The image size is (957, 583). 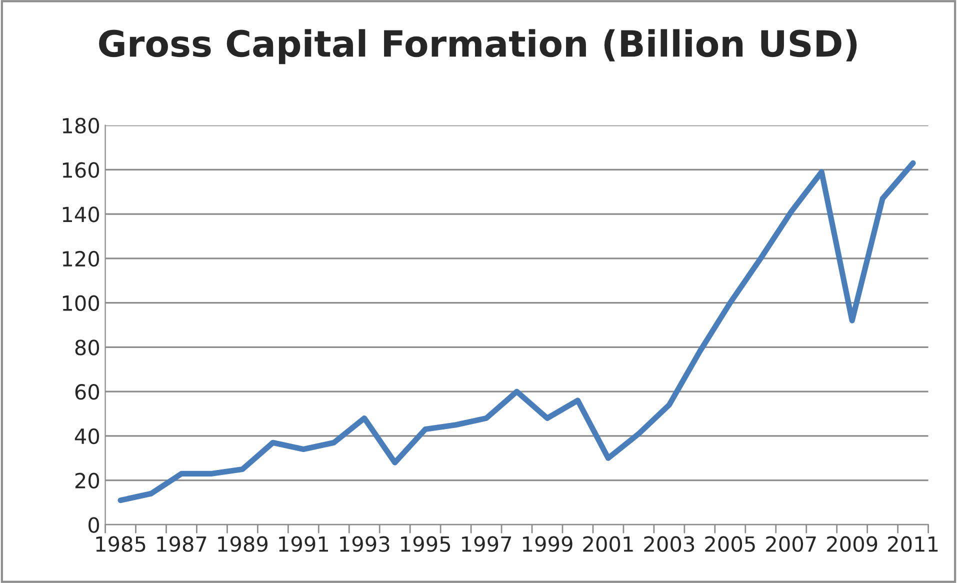 I want to click on x-tick-label: 1997, so click(x=487, y=544).